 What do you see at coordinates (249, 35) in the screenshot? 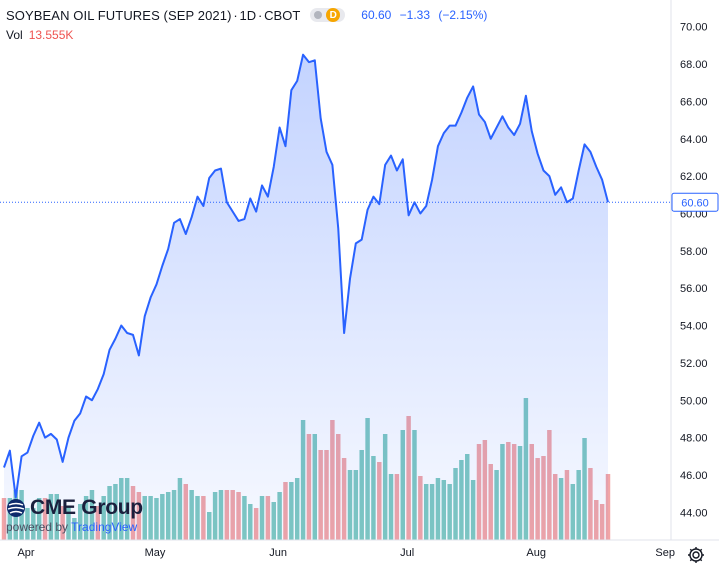
I see `volume-legend-row: Vol 13.555K` at bounding box center [249, 35].